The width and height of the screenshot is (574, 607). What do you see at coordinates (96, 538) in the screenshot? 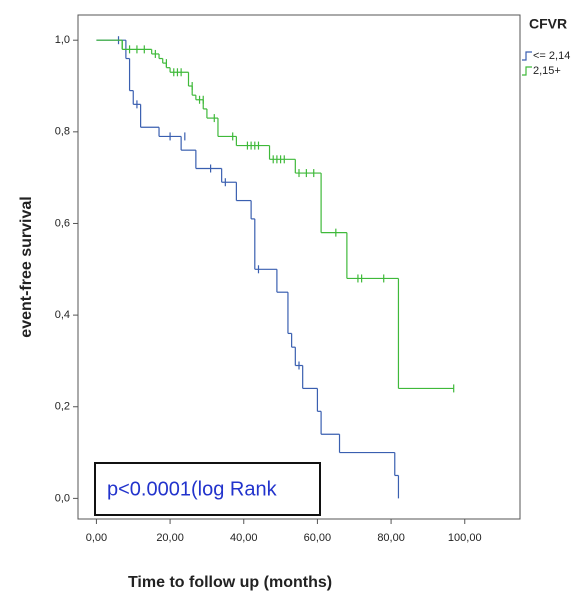
I see `x-tick-label: 0,00` at bounding box center [96, 538].